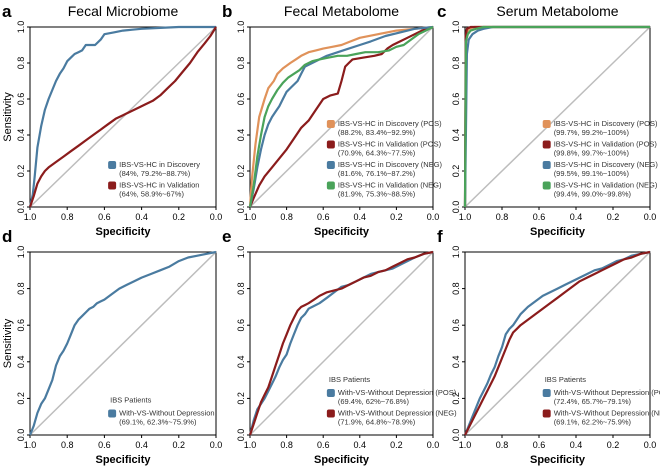 This screenshot has width=660, height=474. I want to click on panel-label: c, so click(441, 11).